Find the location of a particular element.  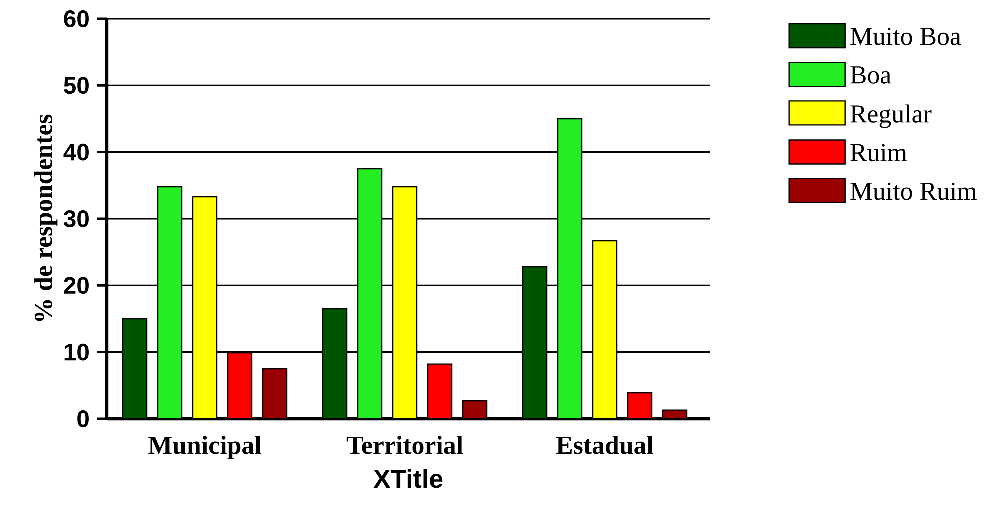

y-tick-label: 60 is located at coordinates (76, 19).